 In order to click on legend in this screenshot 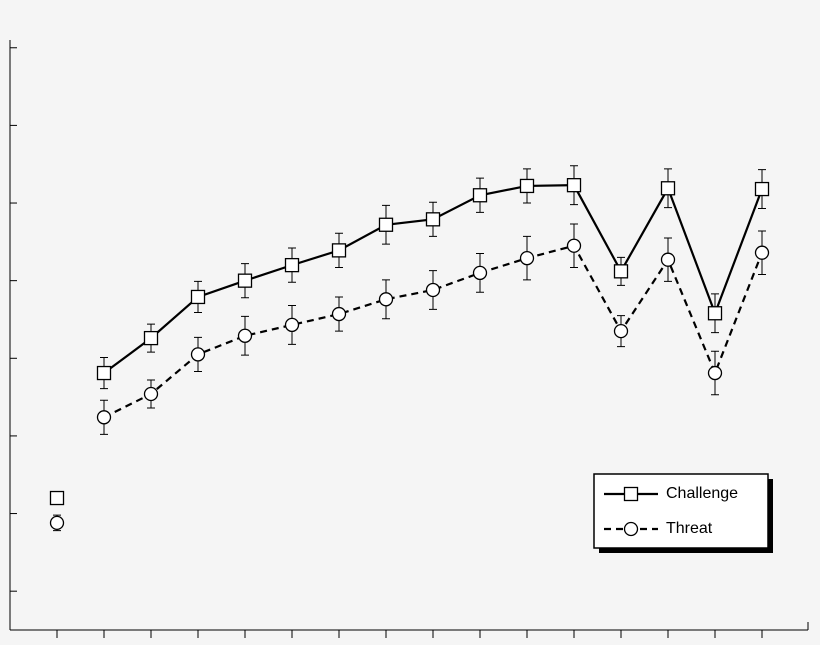, I will do `click(681, 511)`.